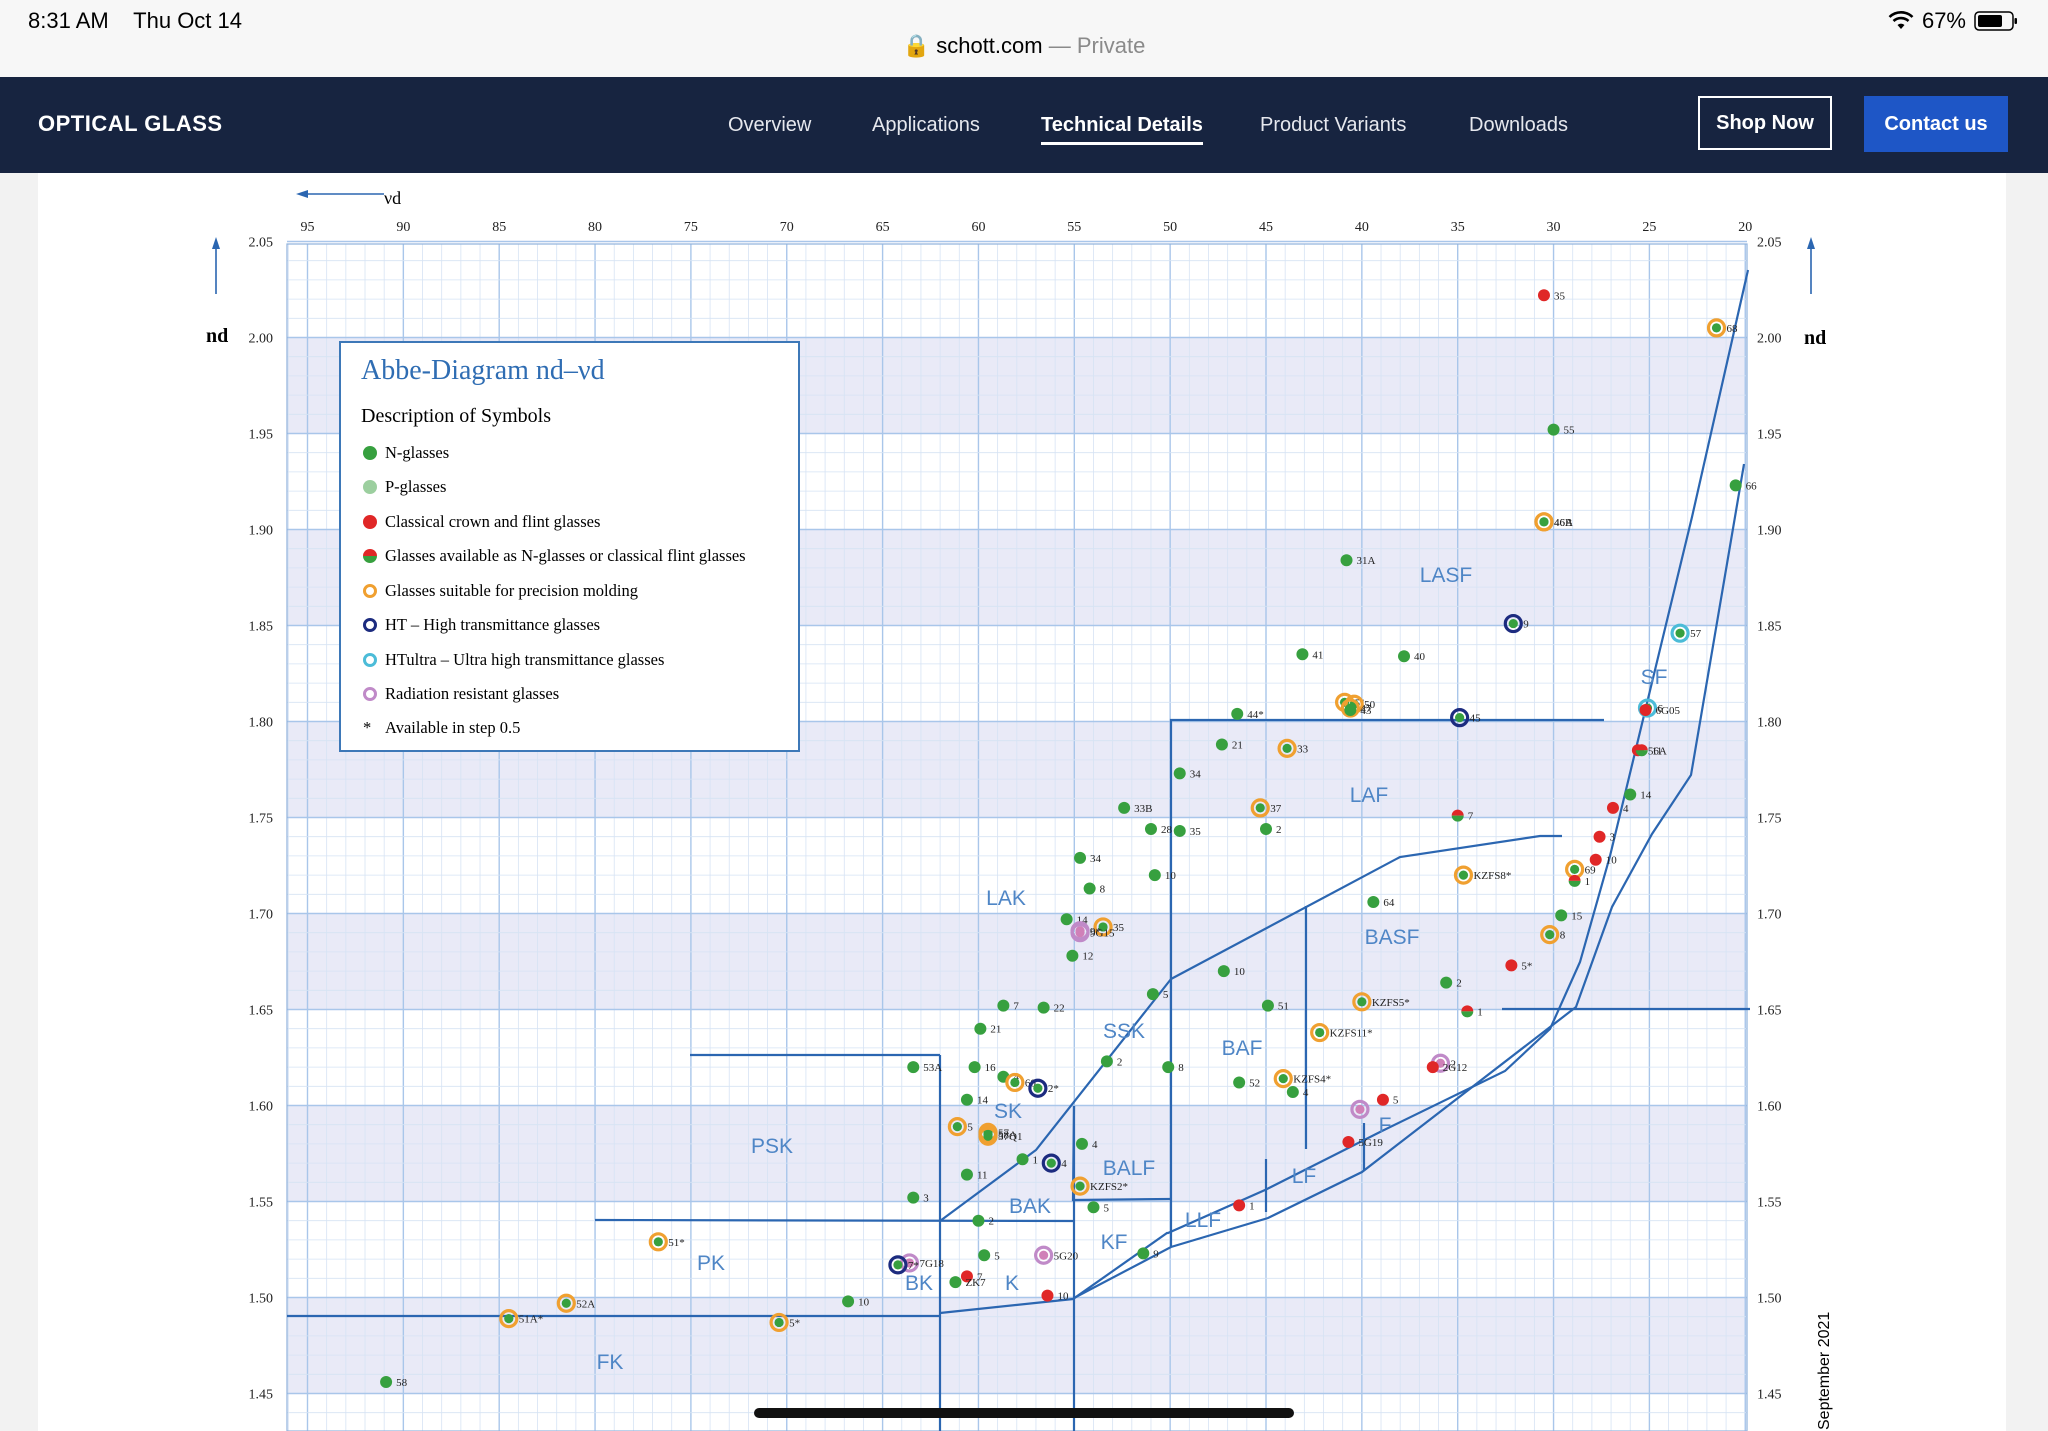  Describe the element at coordinates (1109, 1187) in the screenshot. I see `glass-label: KZFS2*` at that location.